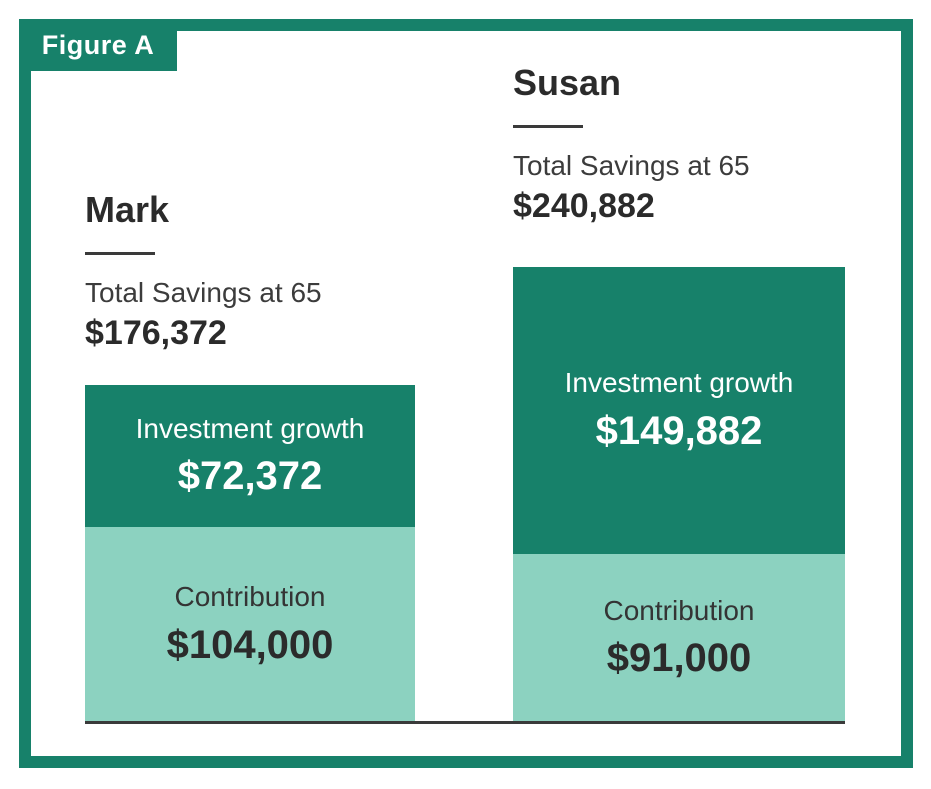 This screenshot has height=789, width=931. I want to click on investment-growth-segment-mark: Investment growth $72,372, so click(250, 456).